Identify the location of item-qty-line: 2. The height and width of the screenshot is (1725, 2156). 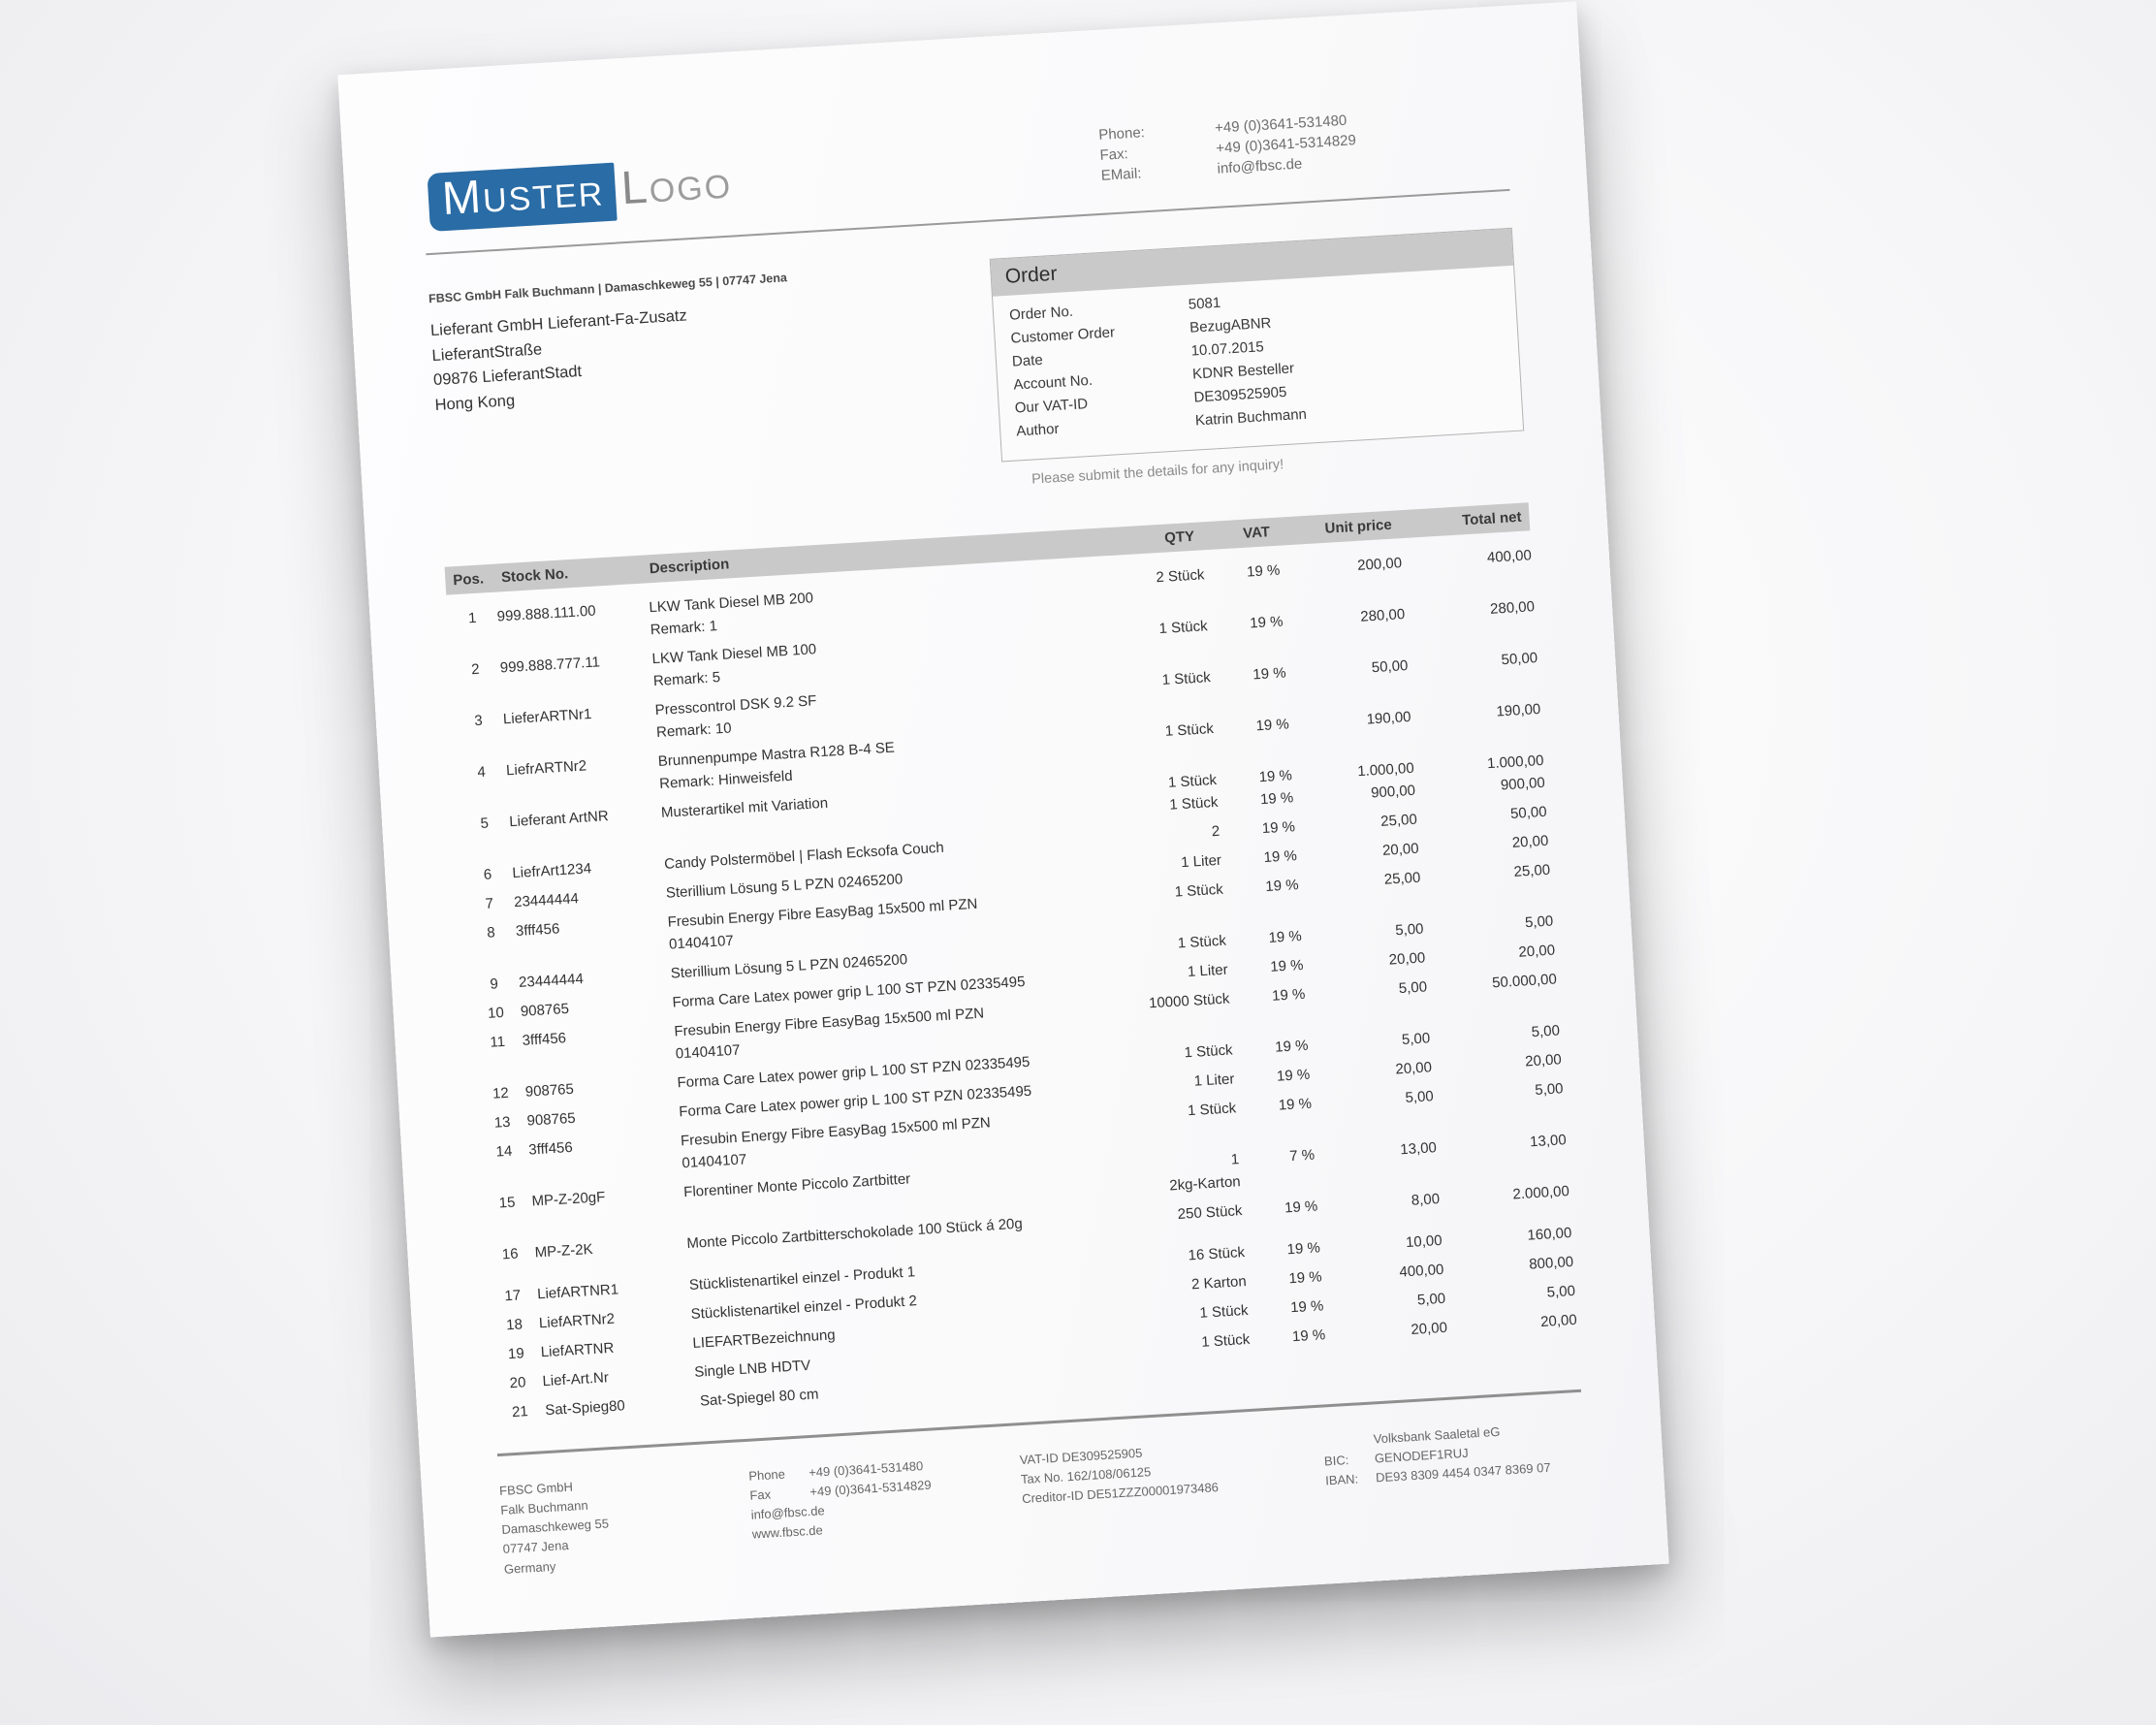
(1216, 831).